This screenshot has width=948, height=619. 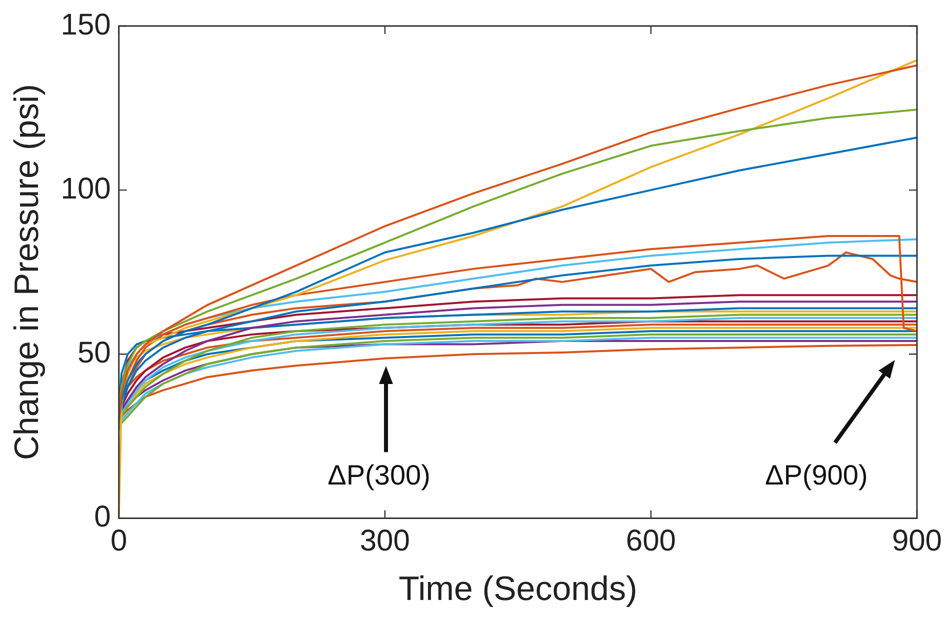 I want to click on x-tick-label: 600, so click(x=651, y=541).